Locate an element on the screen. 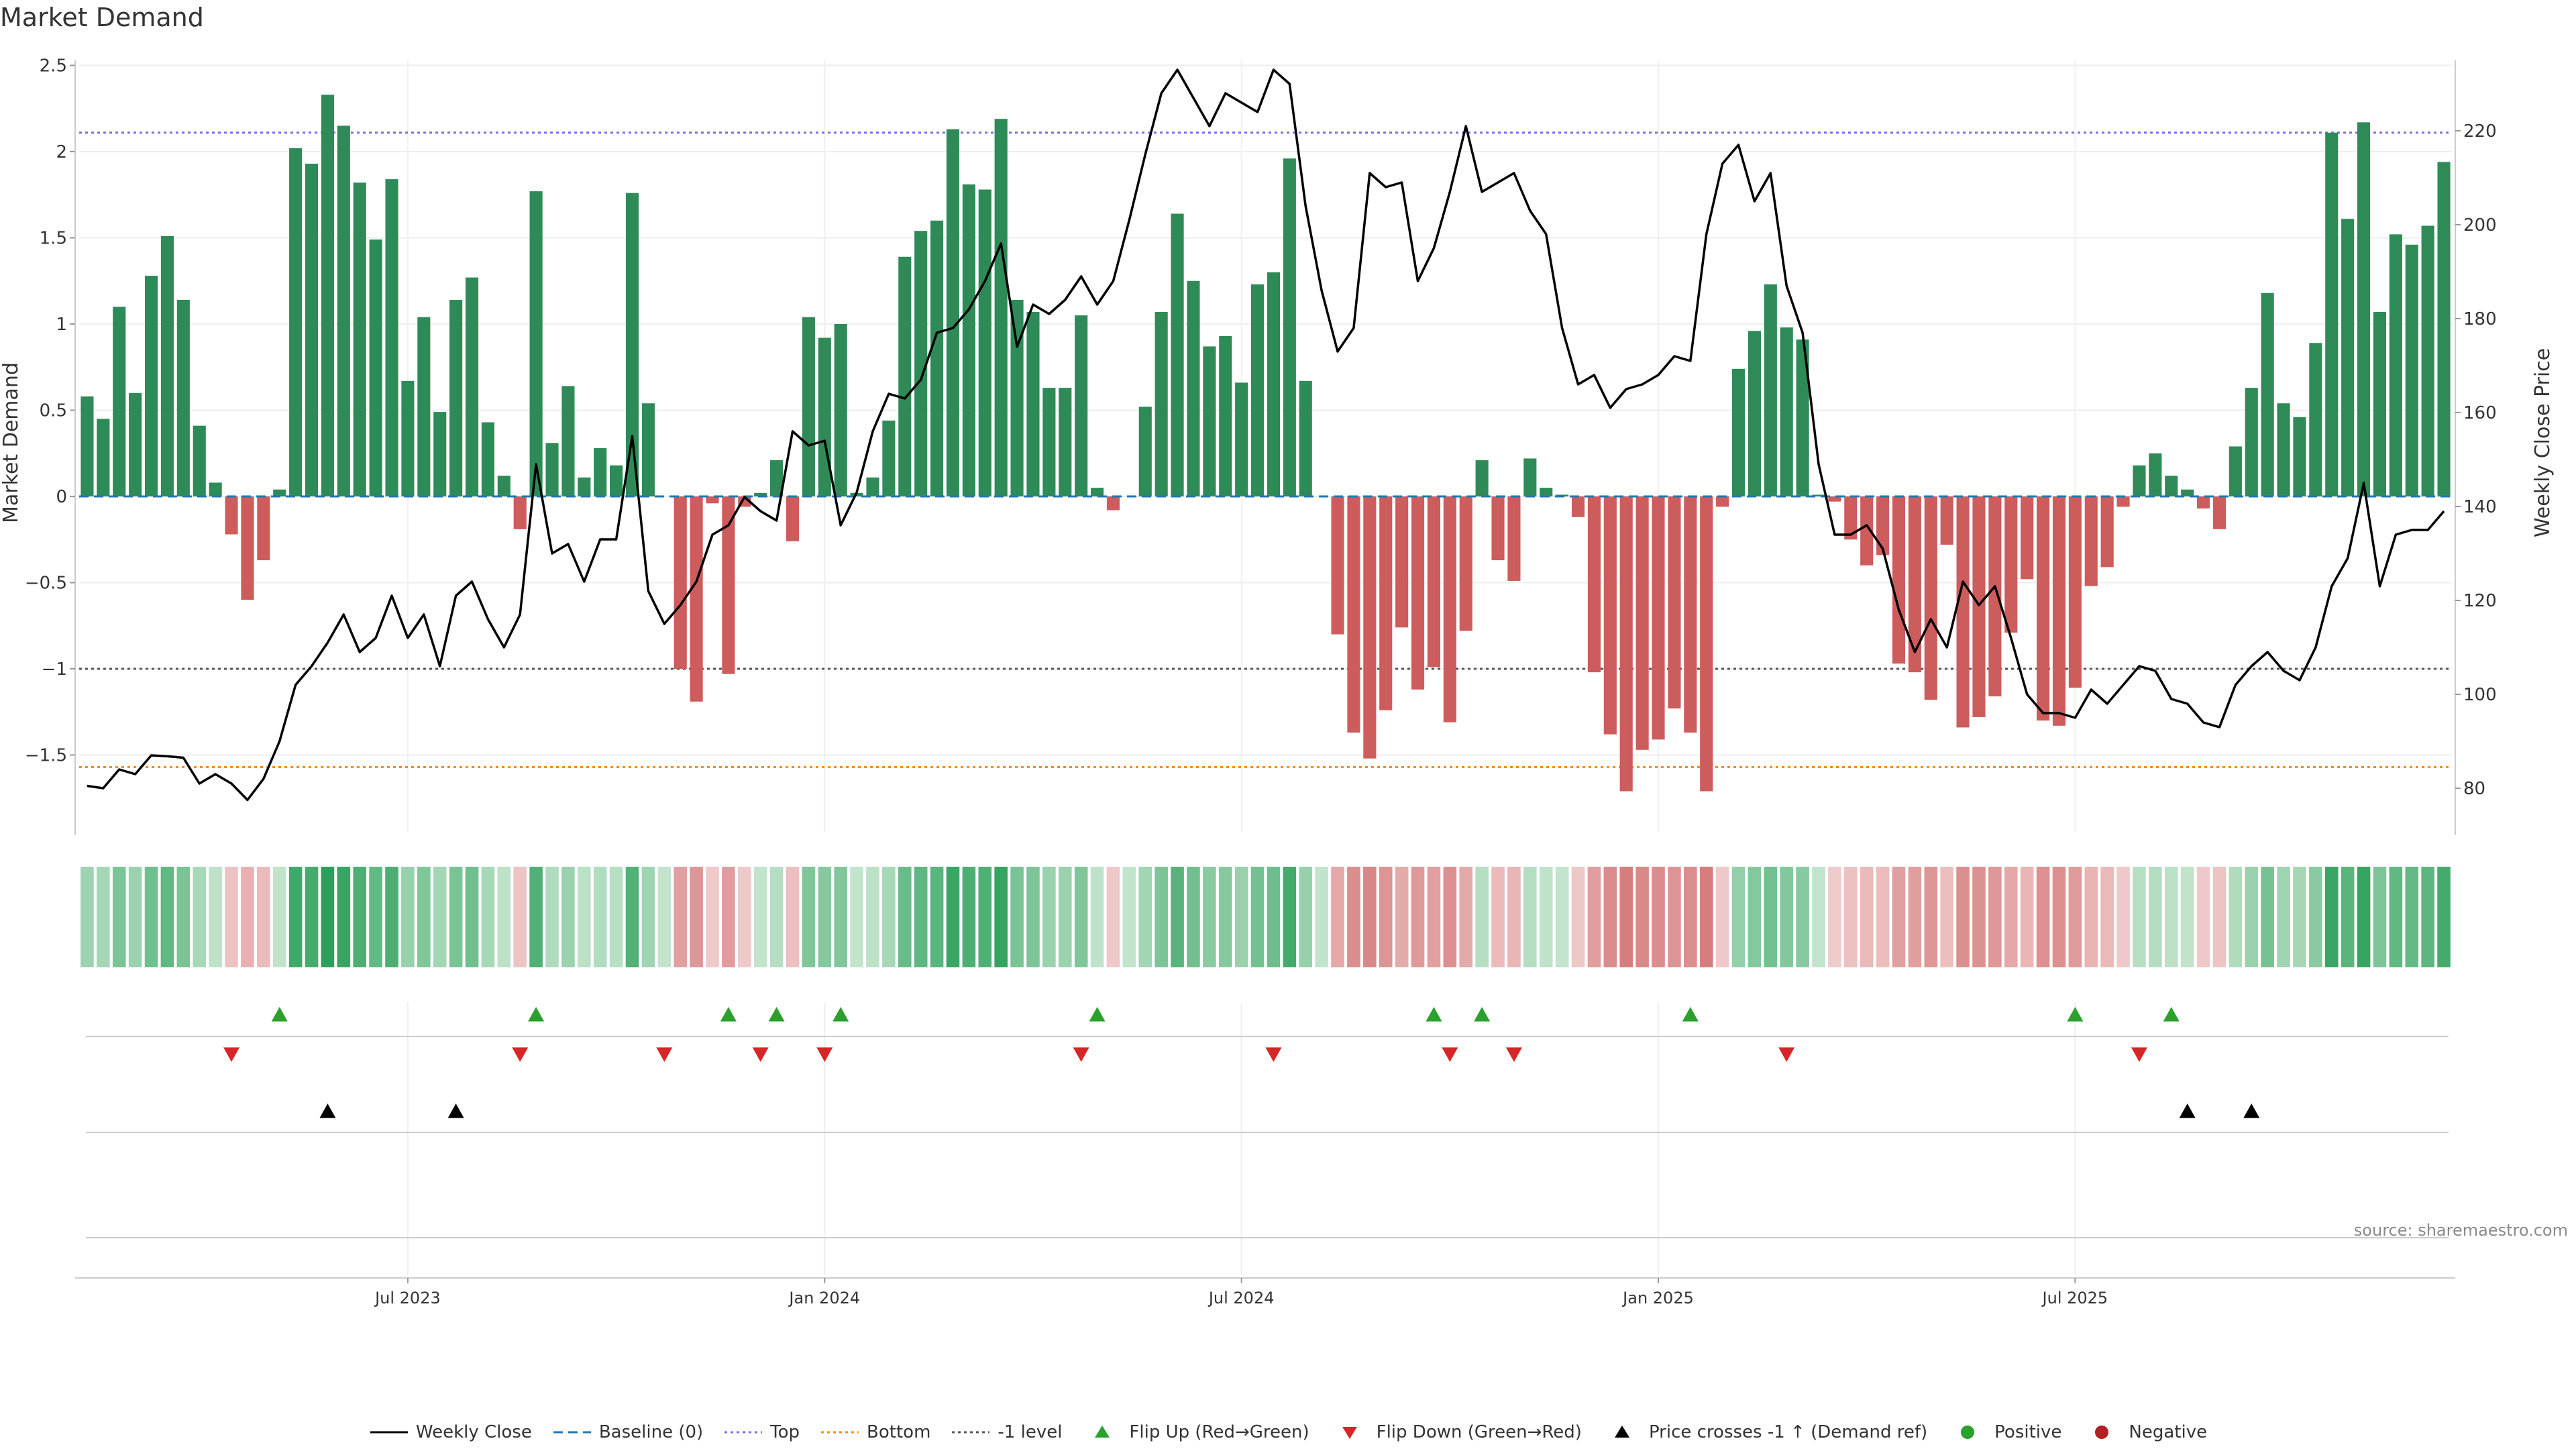 The height and width of the screenshot is (1449, 2576). y-tick-label-right: 220 is located at coordinates (2480, 131).